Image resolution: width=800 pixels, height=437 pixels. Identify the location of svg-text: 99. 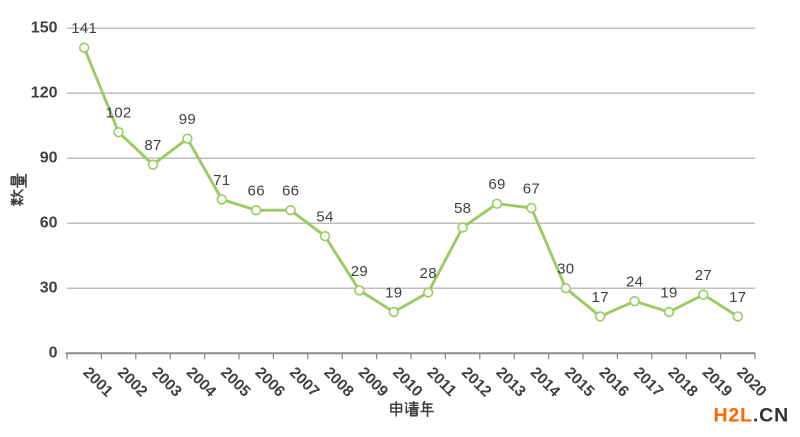
(187, 119).